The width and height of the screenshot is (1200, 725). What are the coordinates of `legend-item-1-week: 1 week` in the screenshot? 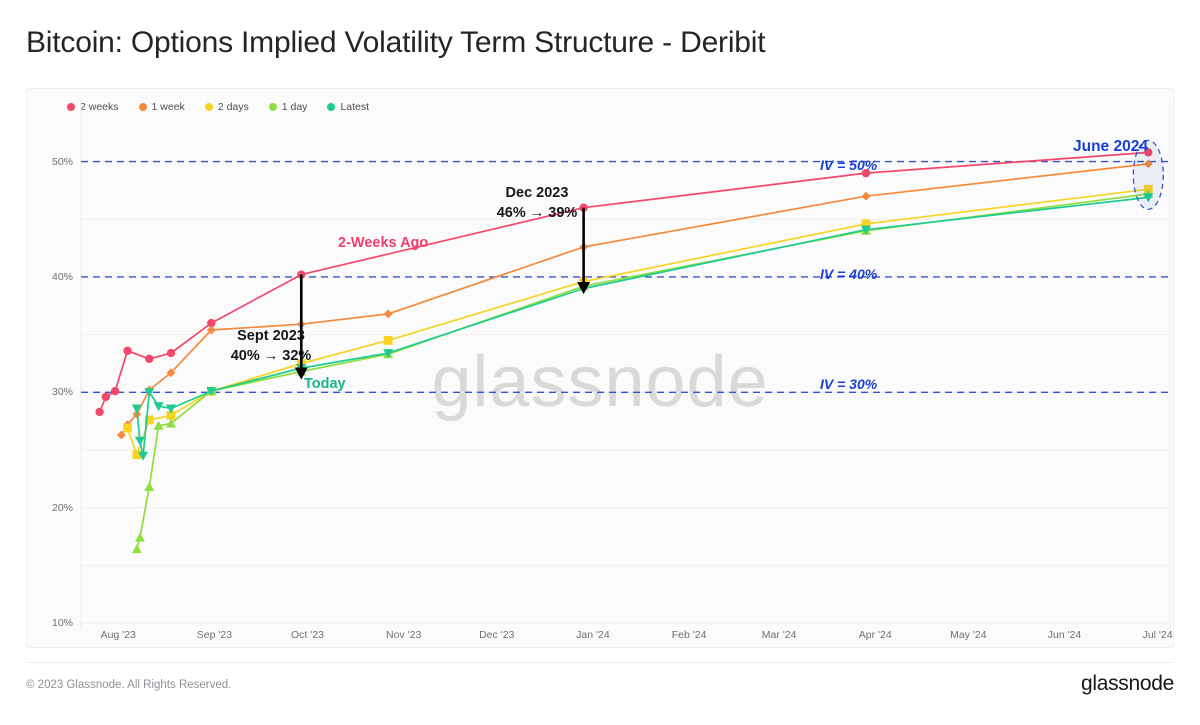 It's located at (161, 107).